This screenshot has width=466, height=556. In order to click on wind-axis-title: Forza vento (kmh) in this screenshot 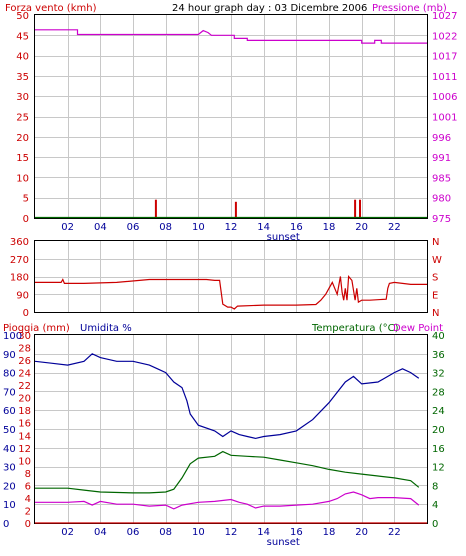, I will do `click(51, 8)`.